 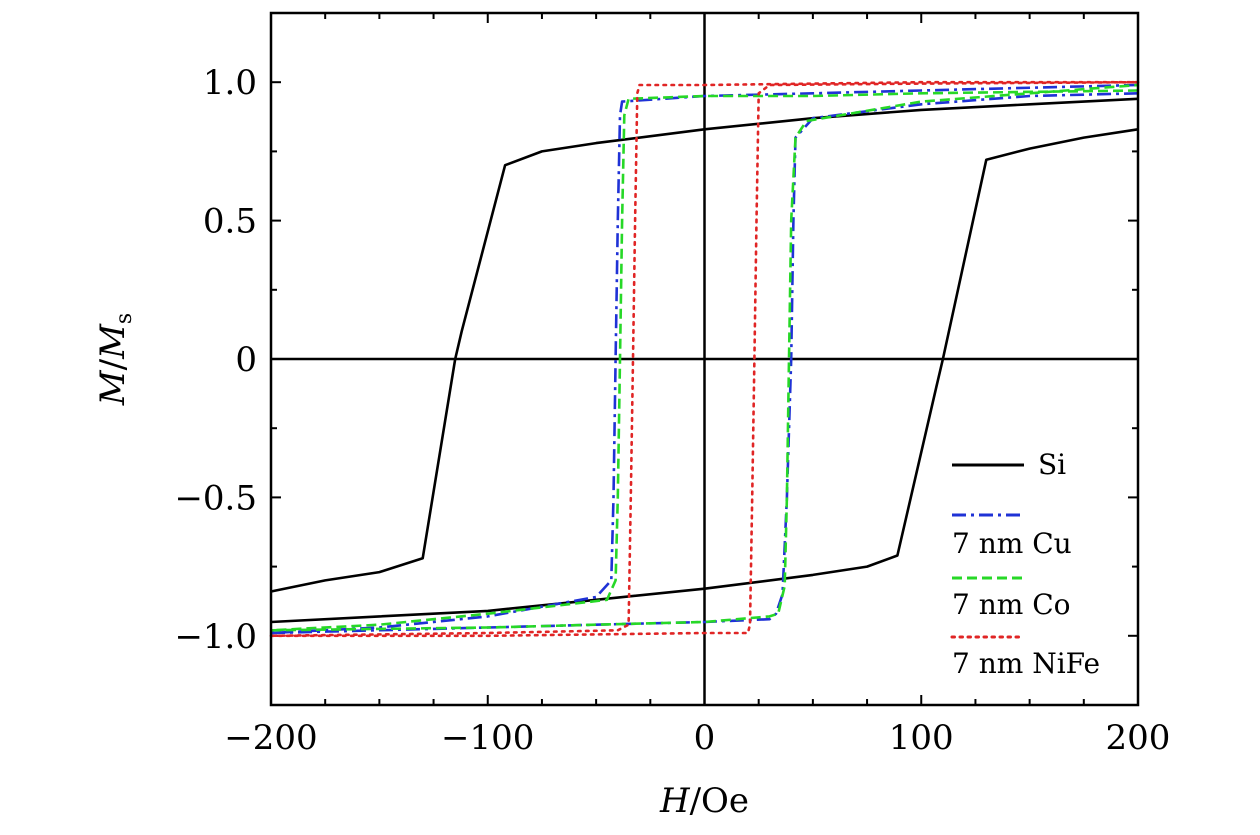 I want to click on x-tick-label: 0, so click(x=705, y=738).